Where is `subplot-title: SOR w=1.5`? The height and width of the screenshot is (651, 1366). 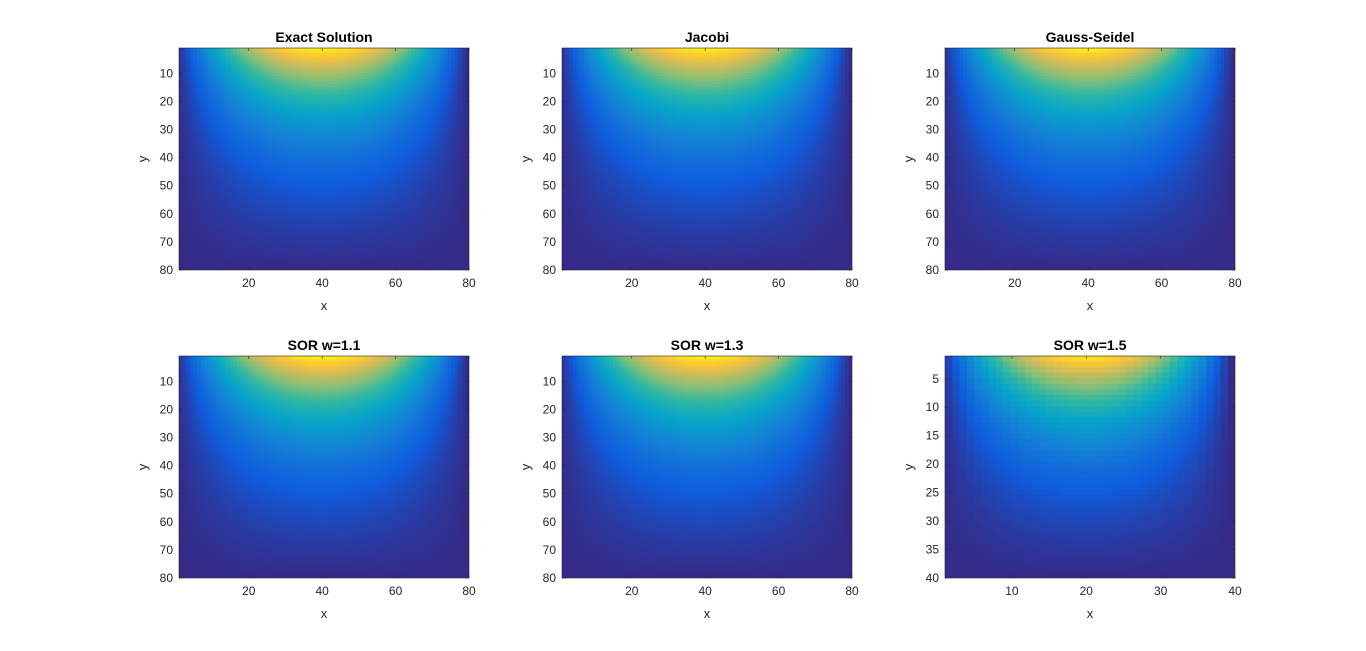
subplot-title: SOR w=1.5 is located at coordinates (1090, 345).